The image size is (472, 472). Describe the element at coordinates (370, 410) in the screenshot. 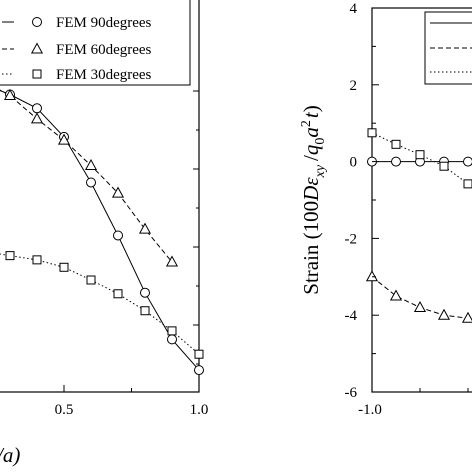

I see `x-tick-label: -1.0` at that location.